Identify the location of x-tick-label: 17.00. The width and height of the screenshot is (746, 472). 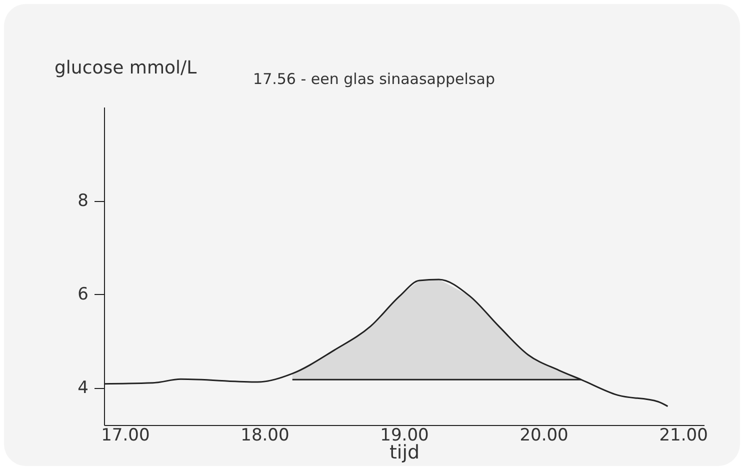
(125, 436).